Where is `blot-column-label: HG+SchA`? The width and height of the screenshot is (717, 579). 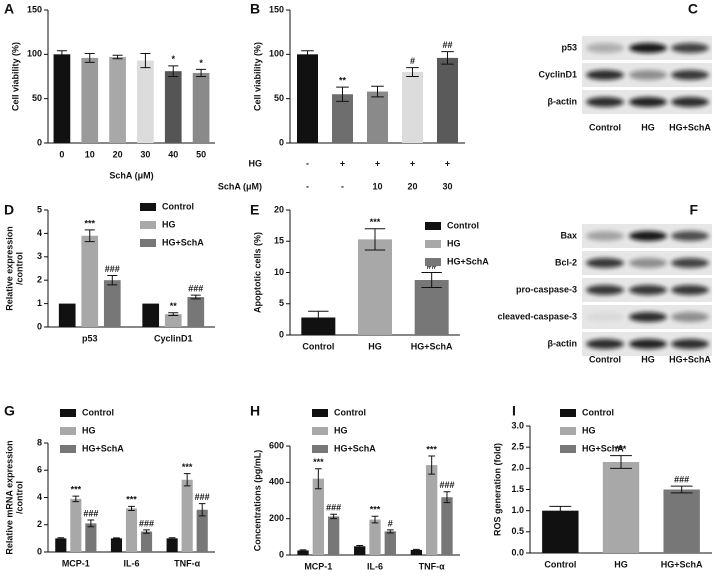
blot-column-label: HG+SchA is located at coordinates (690, 127).